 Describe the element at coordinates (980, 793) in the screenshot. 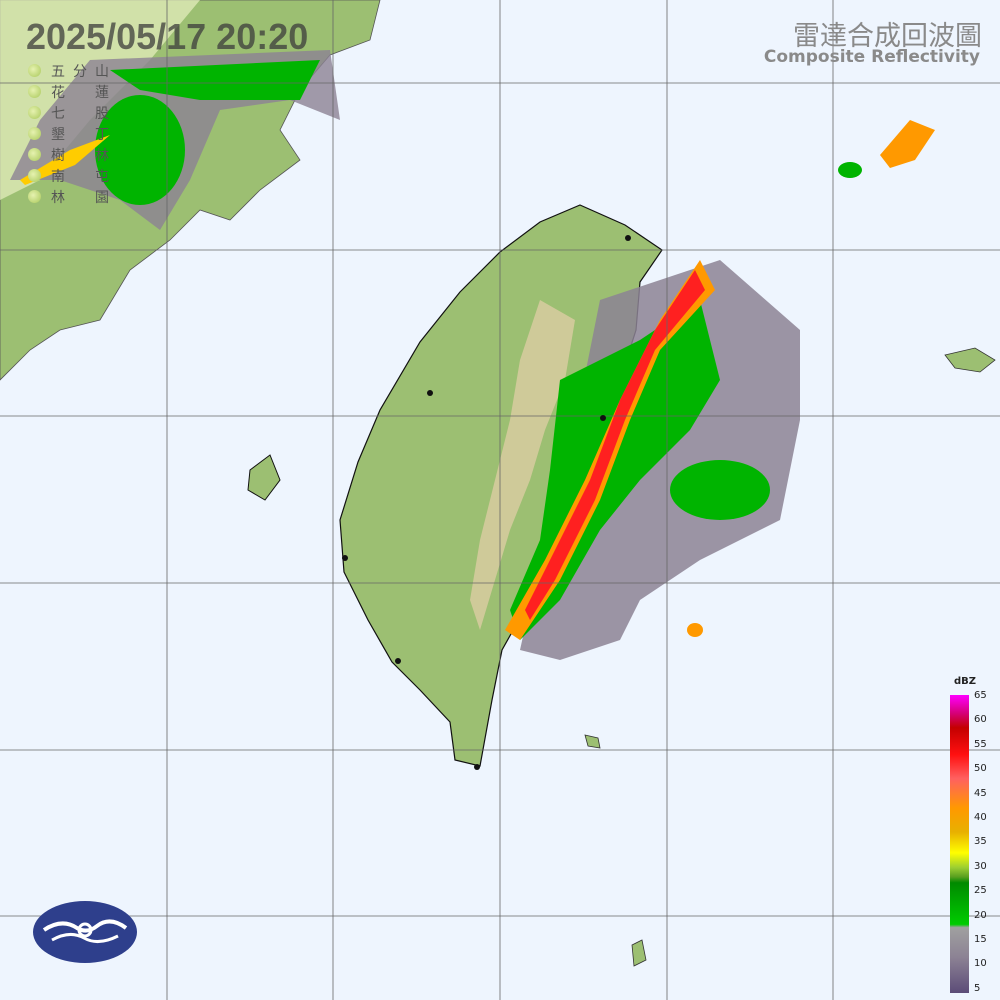

I see `legend-tick-label: 45` at that location.